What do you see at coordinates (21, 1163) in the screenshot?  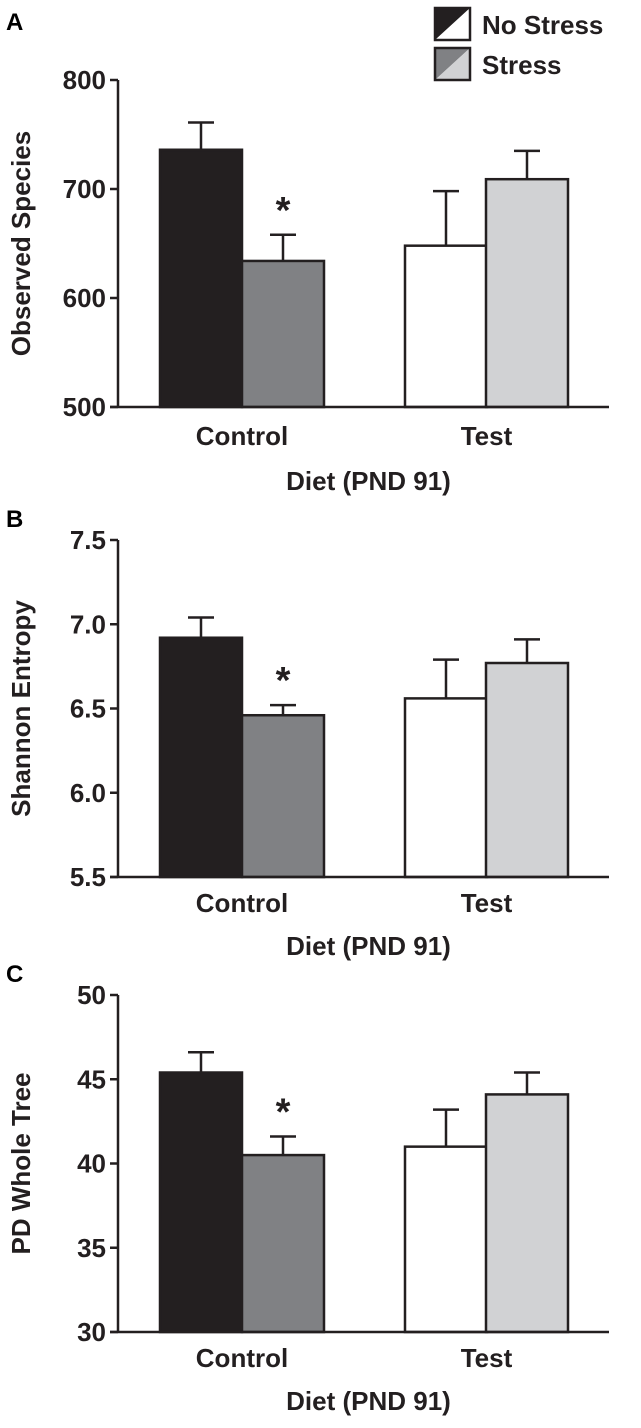 I see `y-axis-label: PD Whole Tree` at bounding box center [21, 1163].